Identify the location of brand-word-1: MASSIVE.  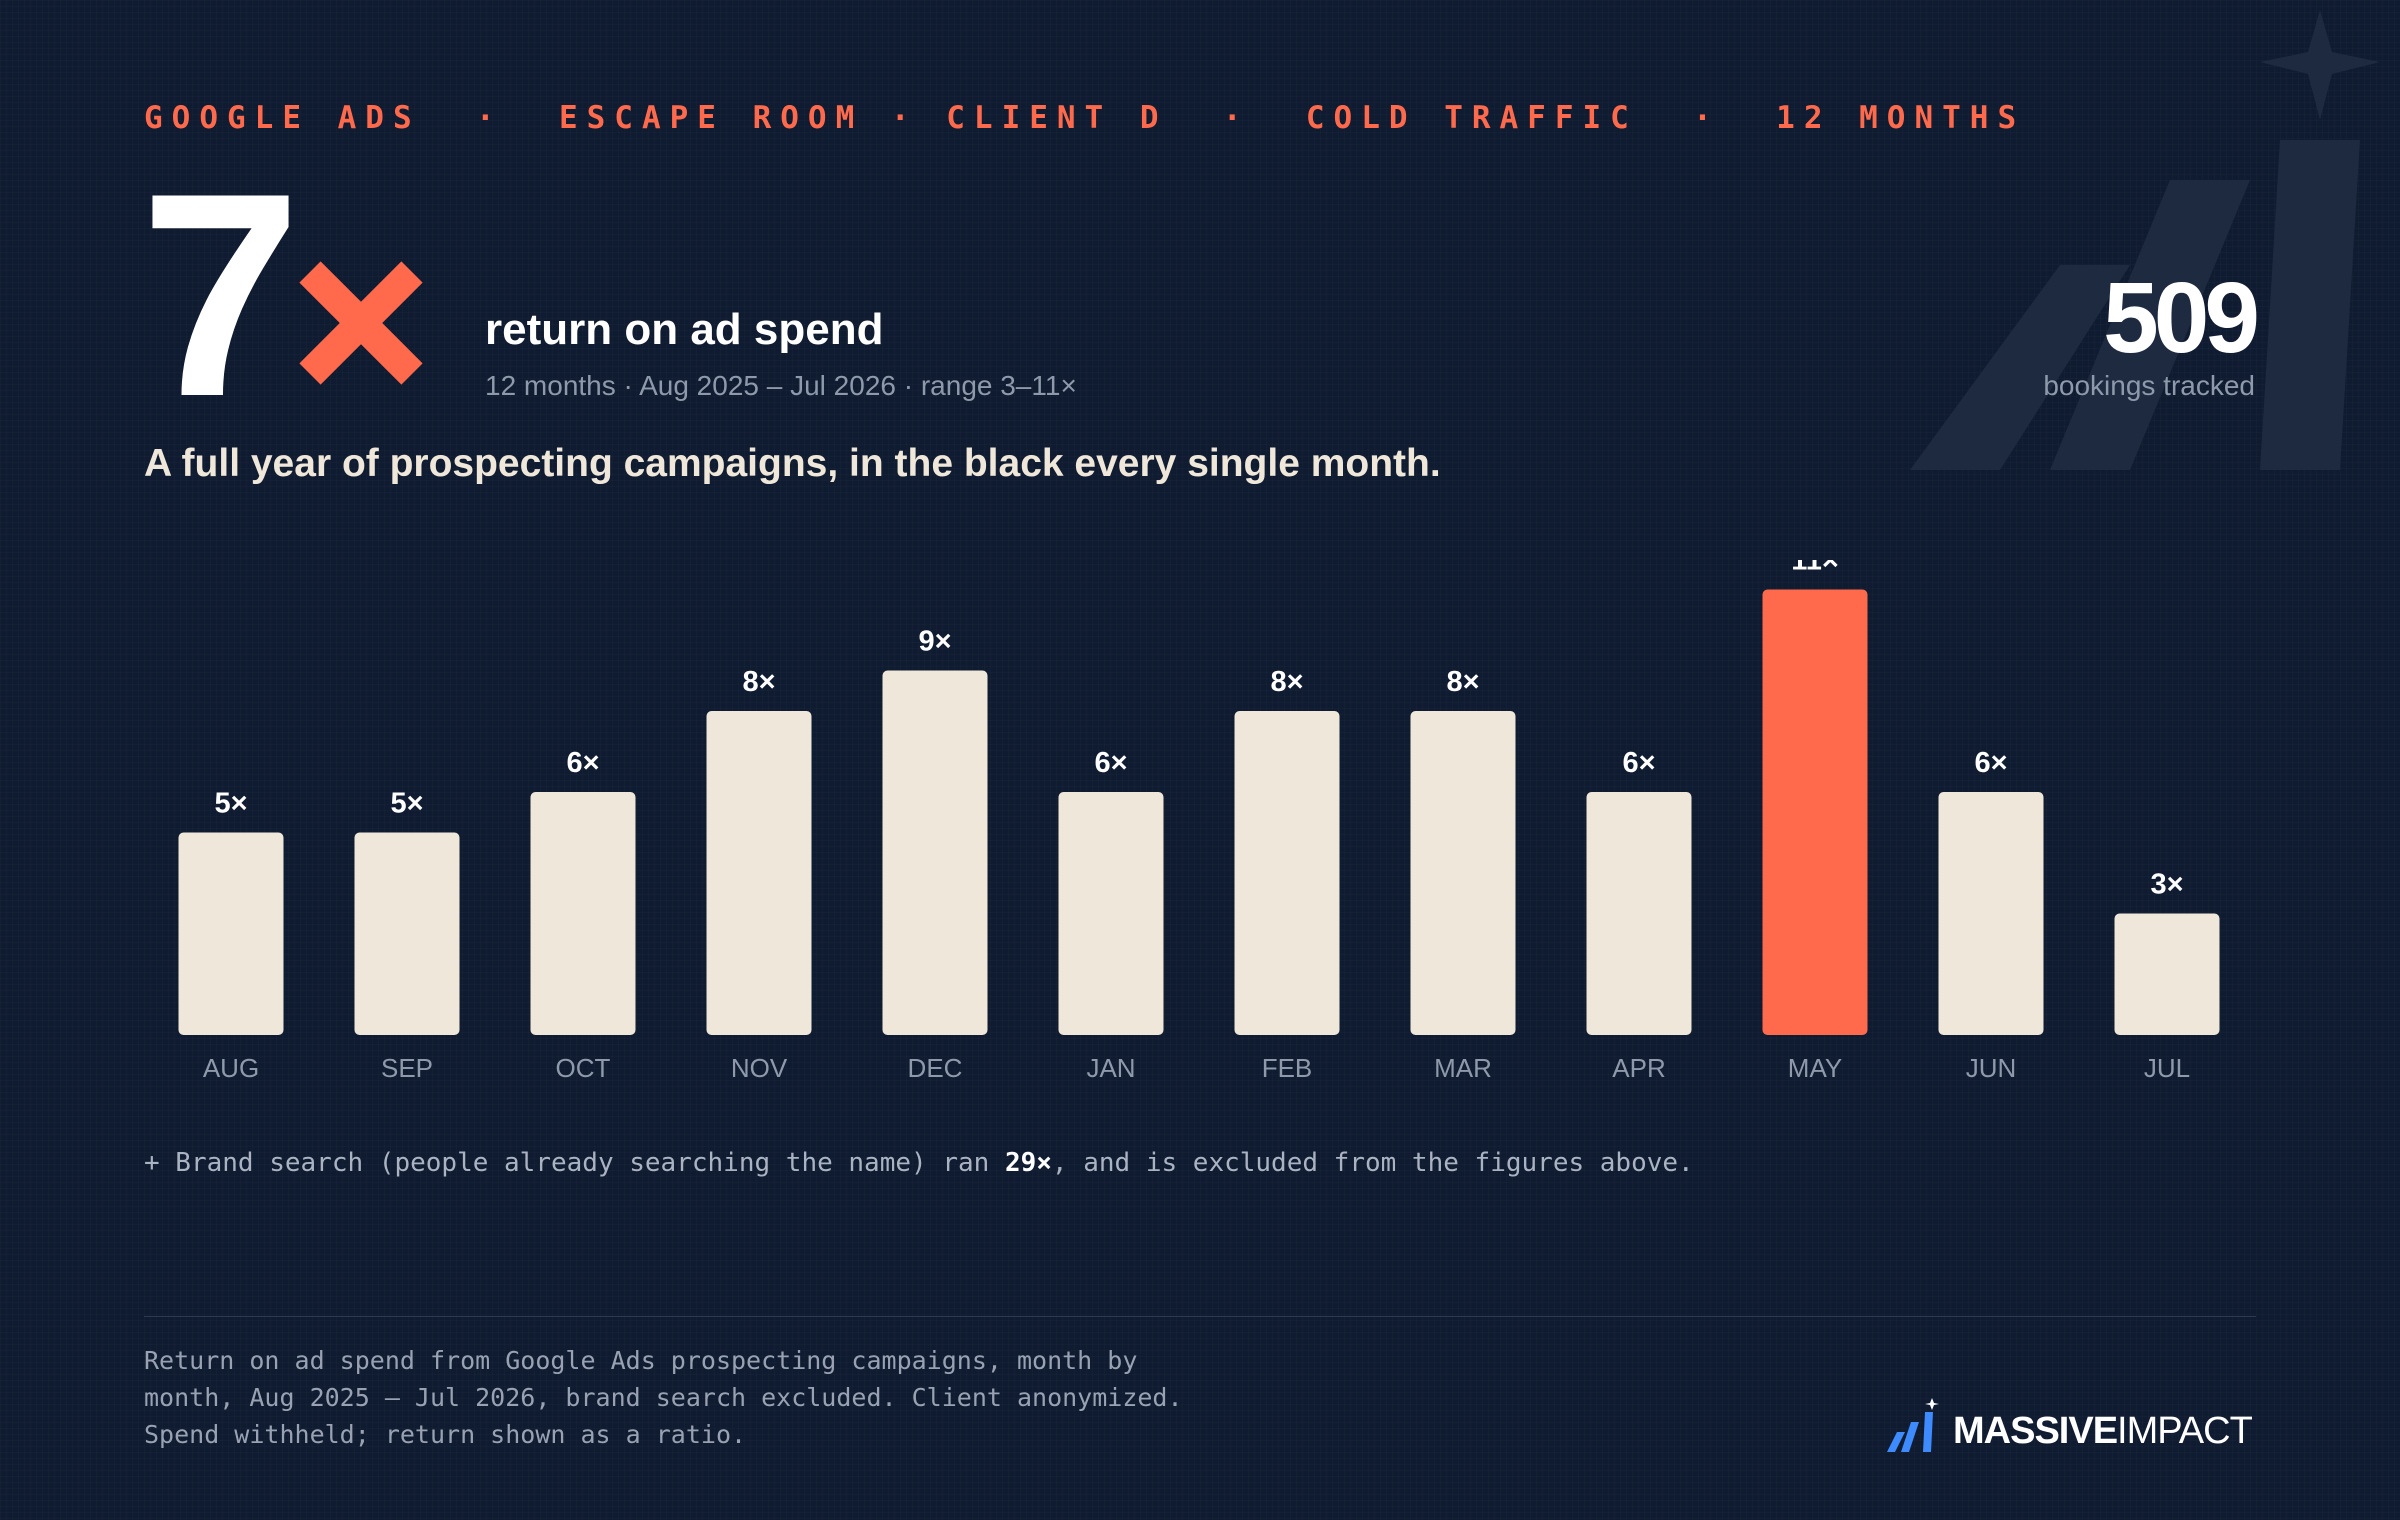
(2035, 1431).